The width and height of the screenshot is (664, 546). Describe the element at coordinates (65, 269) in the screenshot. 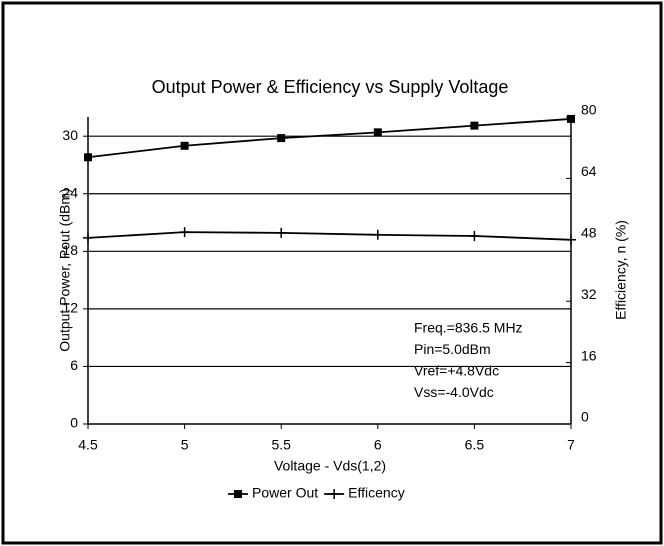

I see `y-axis-label: Output Power, Pout (dBm)` at that location.